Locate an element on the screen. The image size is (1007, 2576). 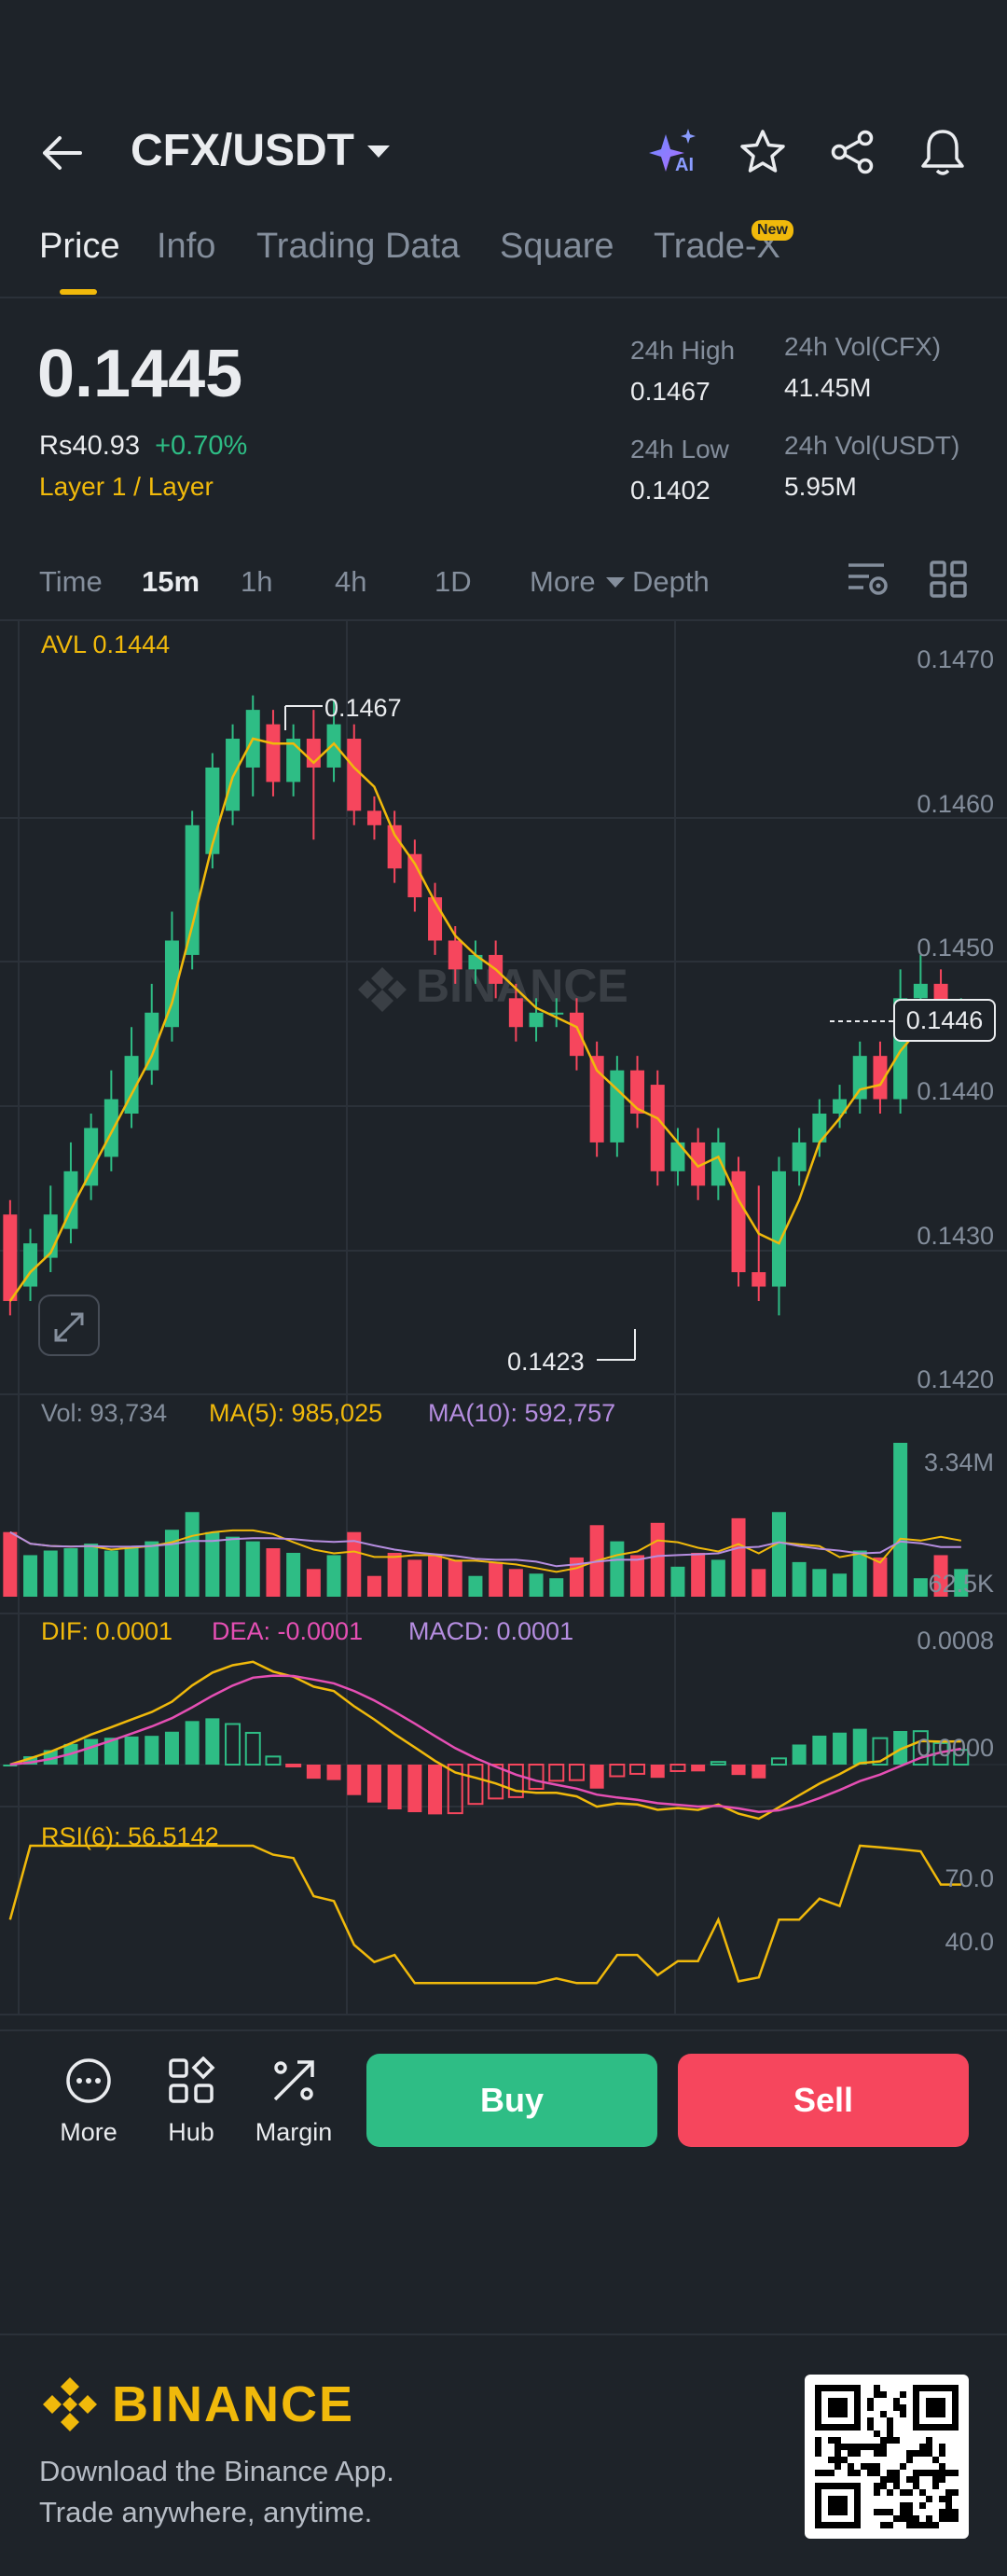
buy-button: Buy is located at coordinates (511, 2100).